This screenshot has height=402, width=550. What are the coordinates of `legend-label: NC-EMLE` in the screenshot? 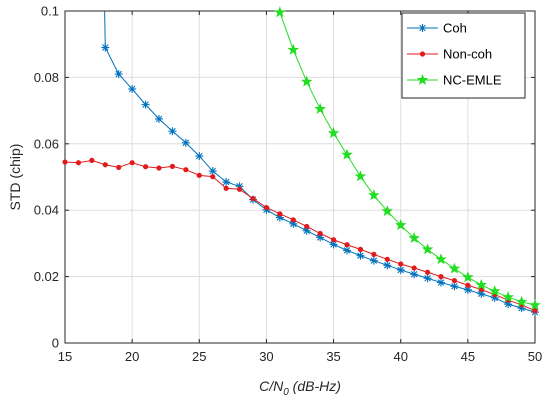 It's located at (472, 80).